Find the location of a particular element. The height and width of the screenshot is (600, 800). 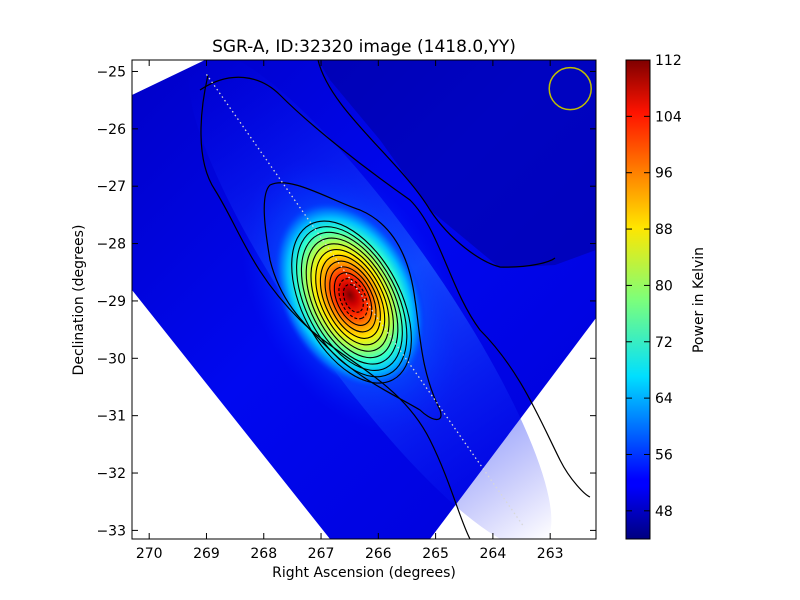

x-tick-label: 263 is located at coordinates (550, 554).